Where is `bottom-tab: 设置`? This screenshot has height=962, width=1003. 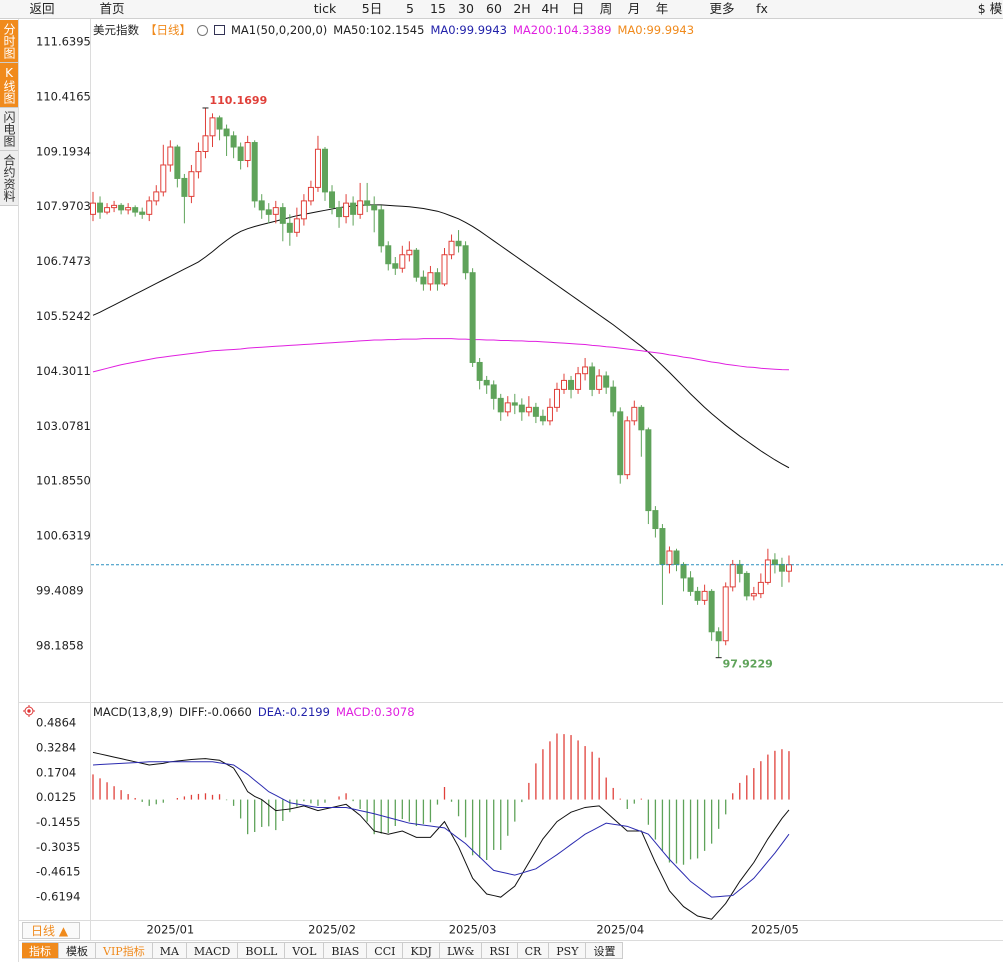 bottom-tab: 设置 is located at coordinates (605, 950).